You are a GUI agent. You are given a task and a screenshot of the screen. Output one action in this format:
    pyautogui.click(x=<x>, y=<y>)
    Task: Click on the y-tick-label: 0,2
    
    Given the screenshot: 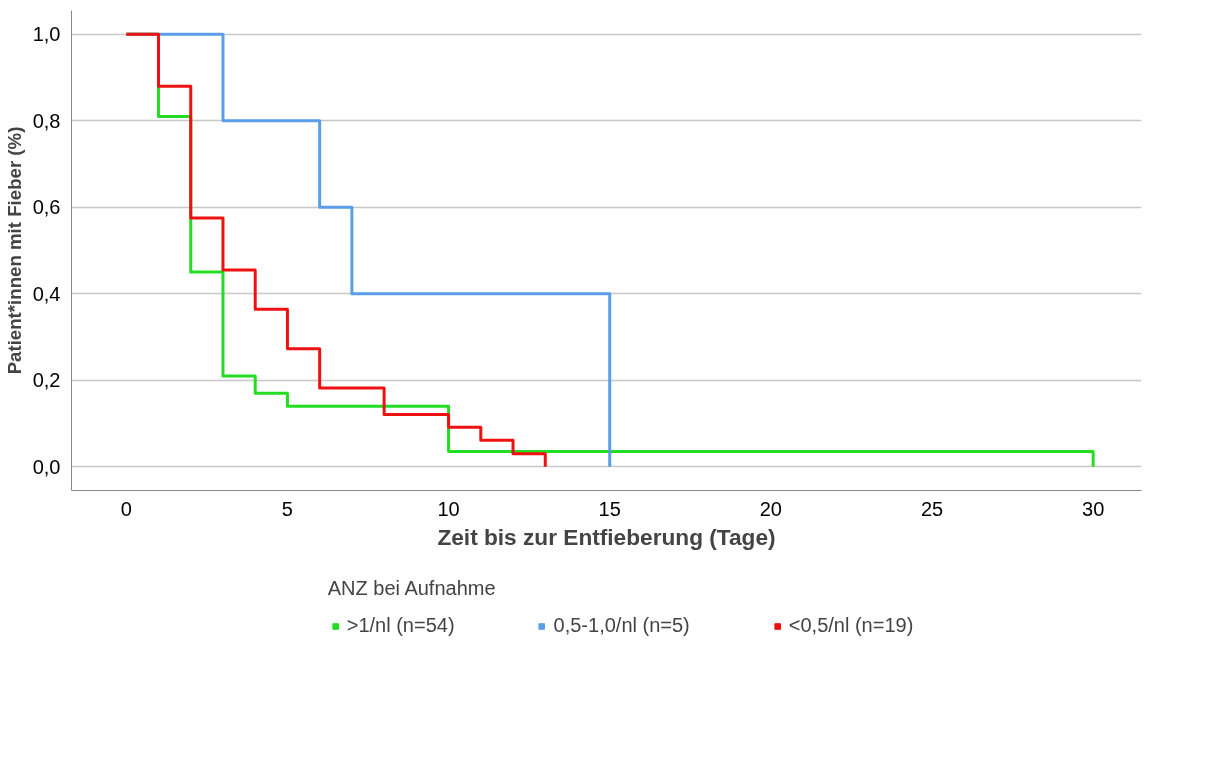 What is the action you would take?
    pyautogui.click(x=46, y=380)
    